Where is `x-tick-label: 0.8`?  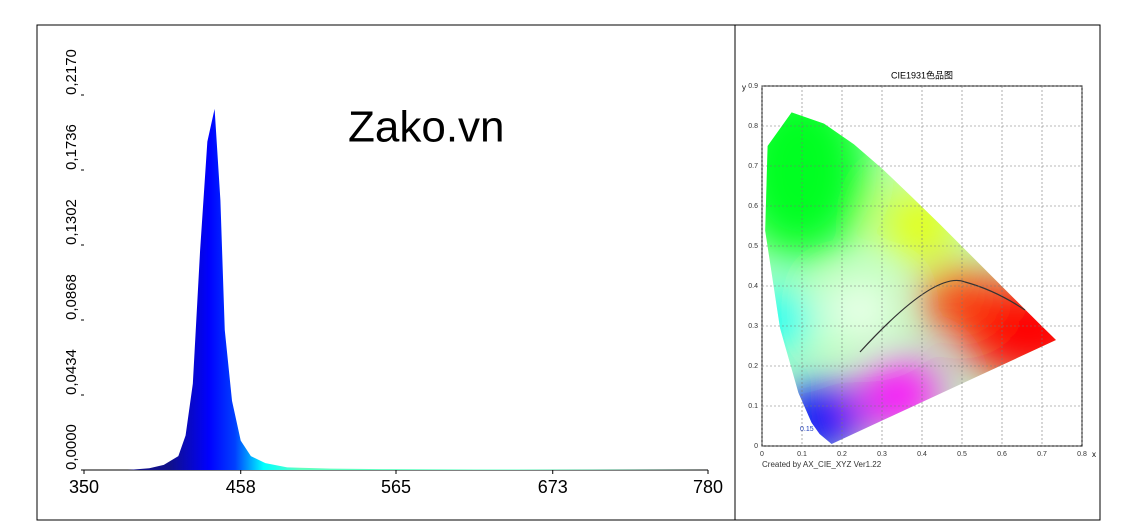
x-tick-label: 0.8 is located at coordinates (1082, 454).